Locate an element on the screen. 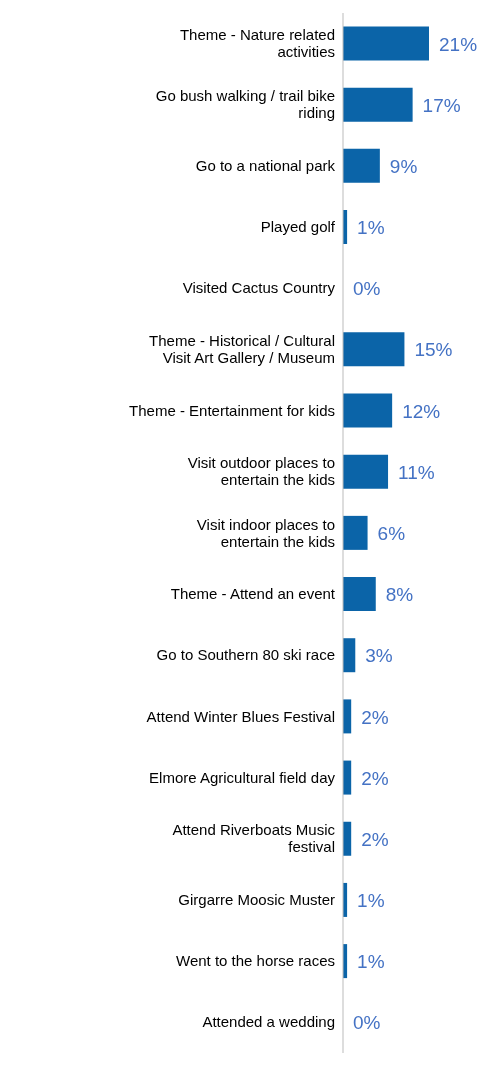 Image resolution: width=497 pixels, height=1071 pixels. y-tick-label: Visit indoor places to entertain the kids is located at coordinates (265, 532).